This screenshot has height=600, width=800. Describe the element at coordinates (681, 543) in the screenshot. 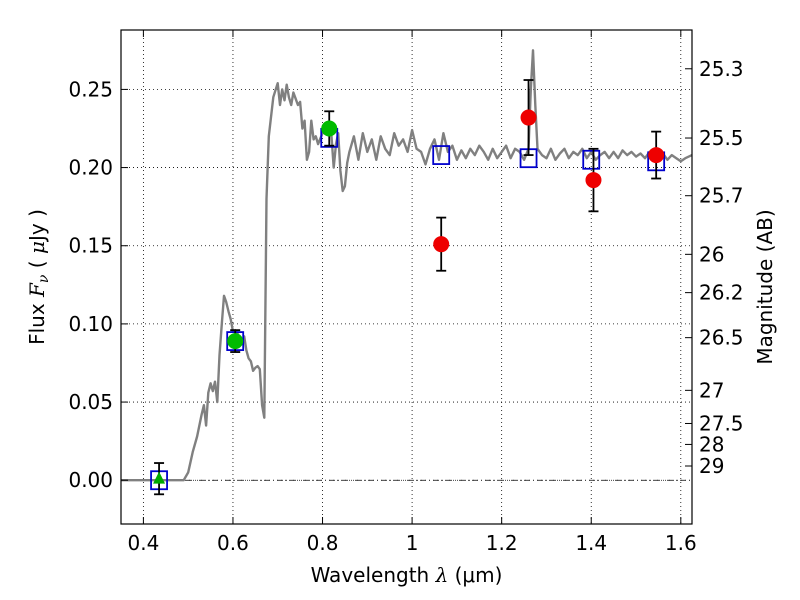

I see `x-tick-label: 1.6` at that location.